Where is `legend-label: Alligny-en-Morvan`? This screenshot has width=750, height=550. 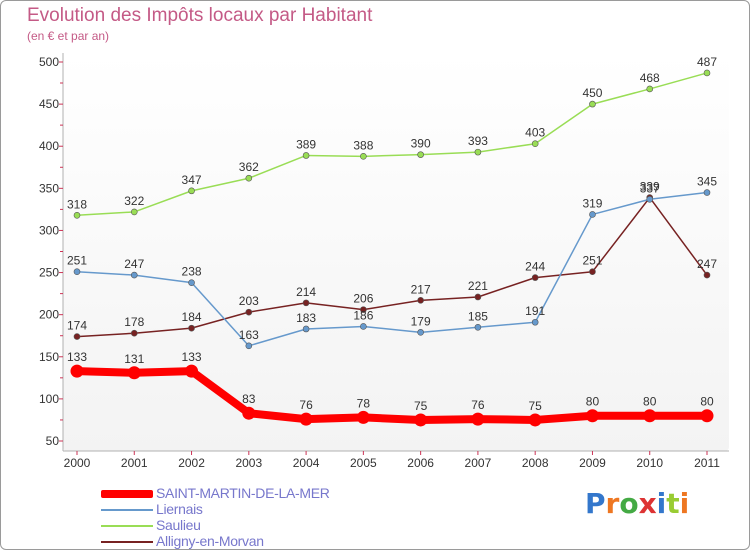
legend-label: Alligny-en-Morvan is located at coordinates (210, 541).